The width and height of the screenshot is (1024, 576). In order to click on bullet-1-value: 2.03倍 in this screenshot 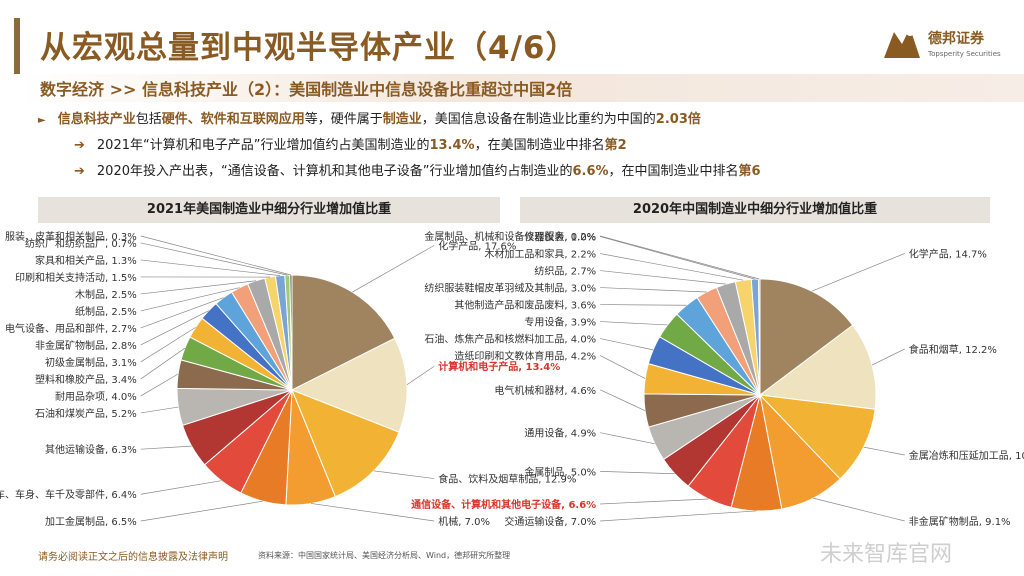, I will do `click(678, 119)`.